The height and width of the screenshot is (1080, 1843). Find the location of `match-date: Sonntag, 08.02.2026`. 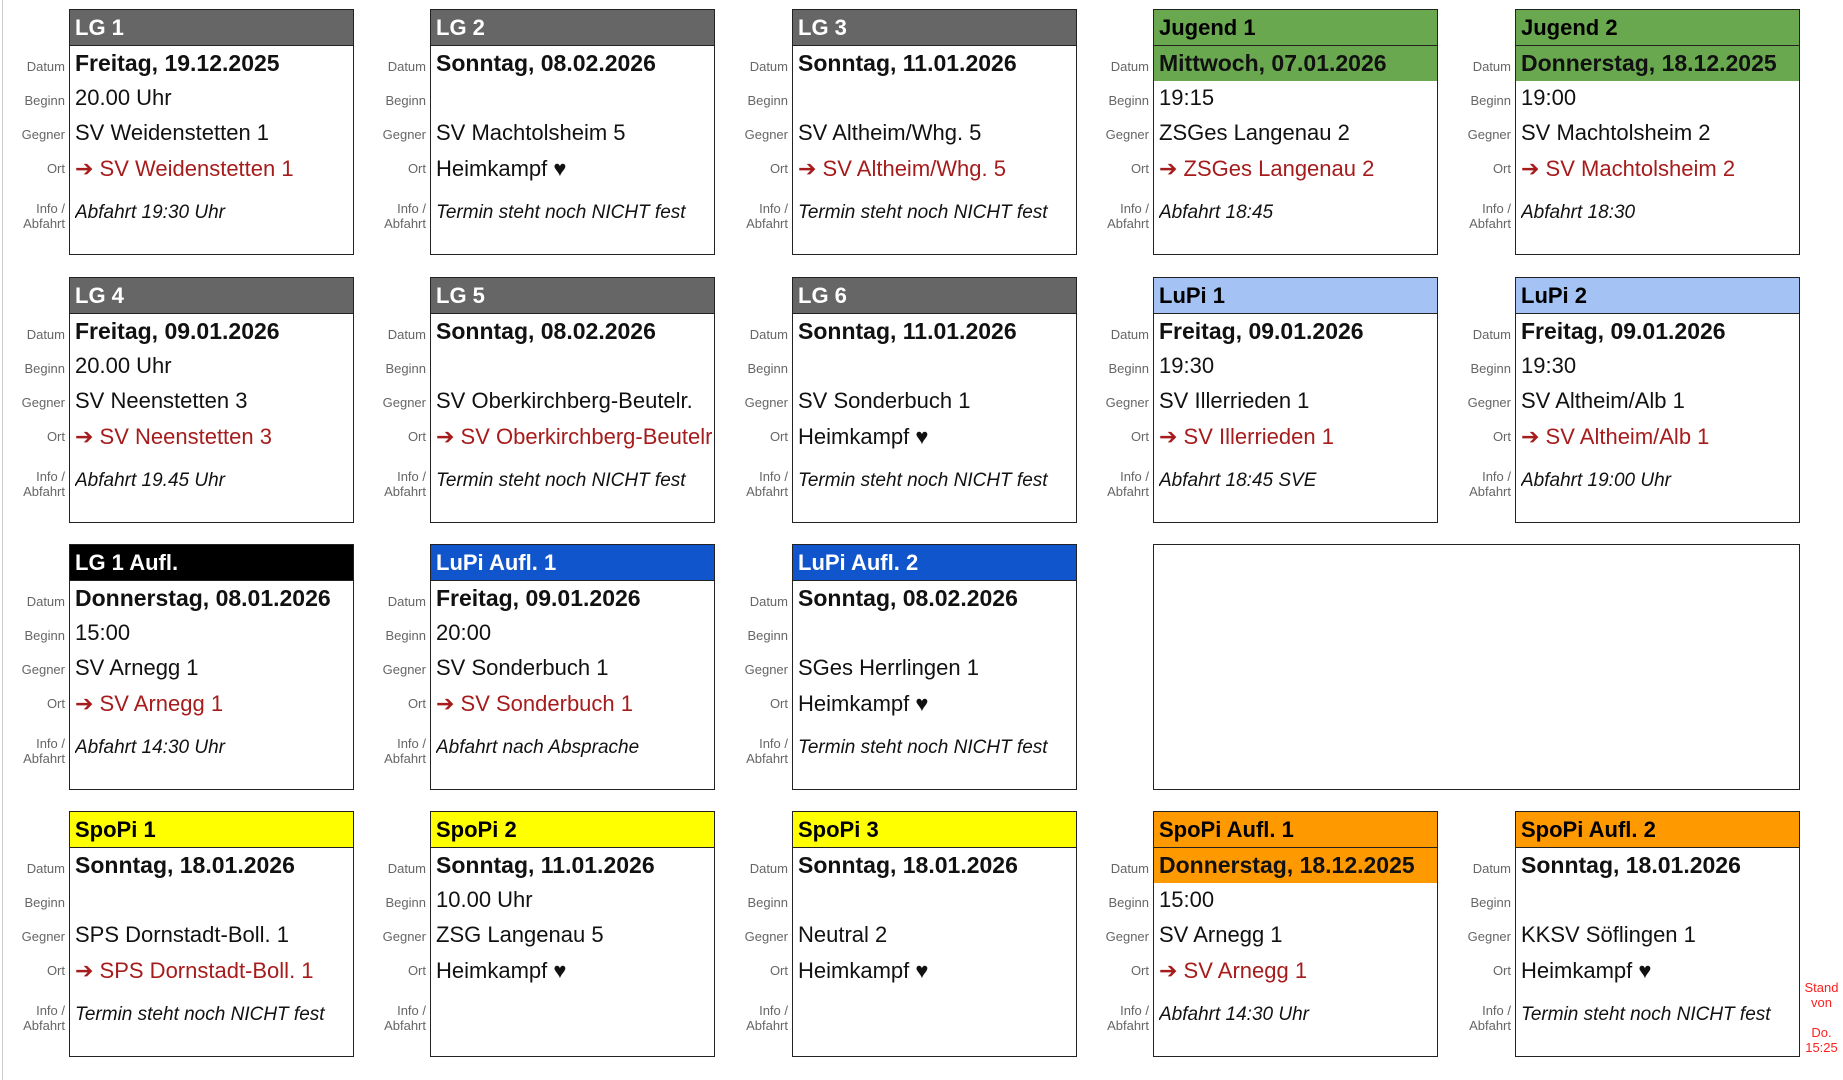

match-date: Sonntag, 08.02.2026 is located at coordinates (546, 331).